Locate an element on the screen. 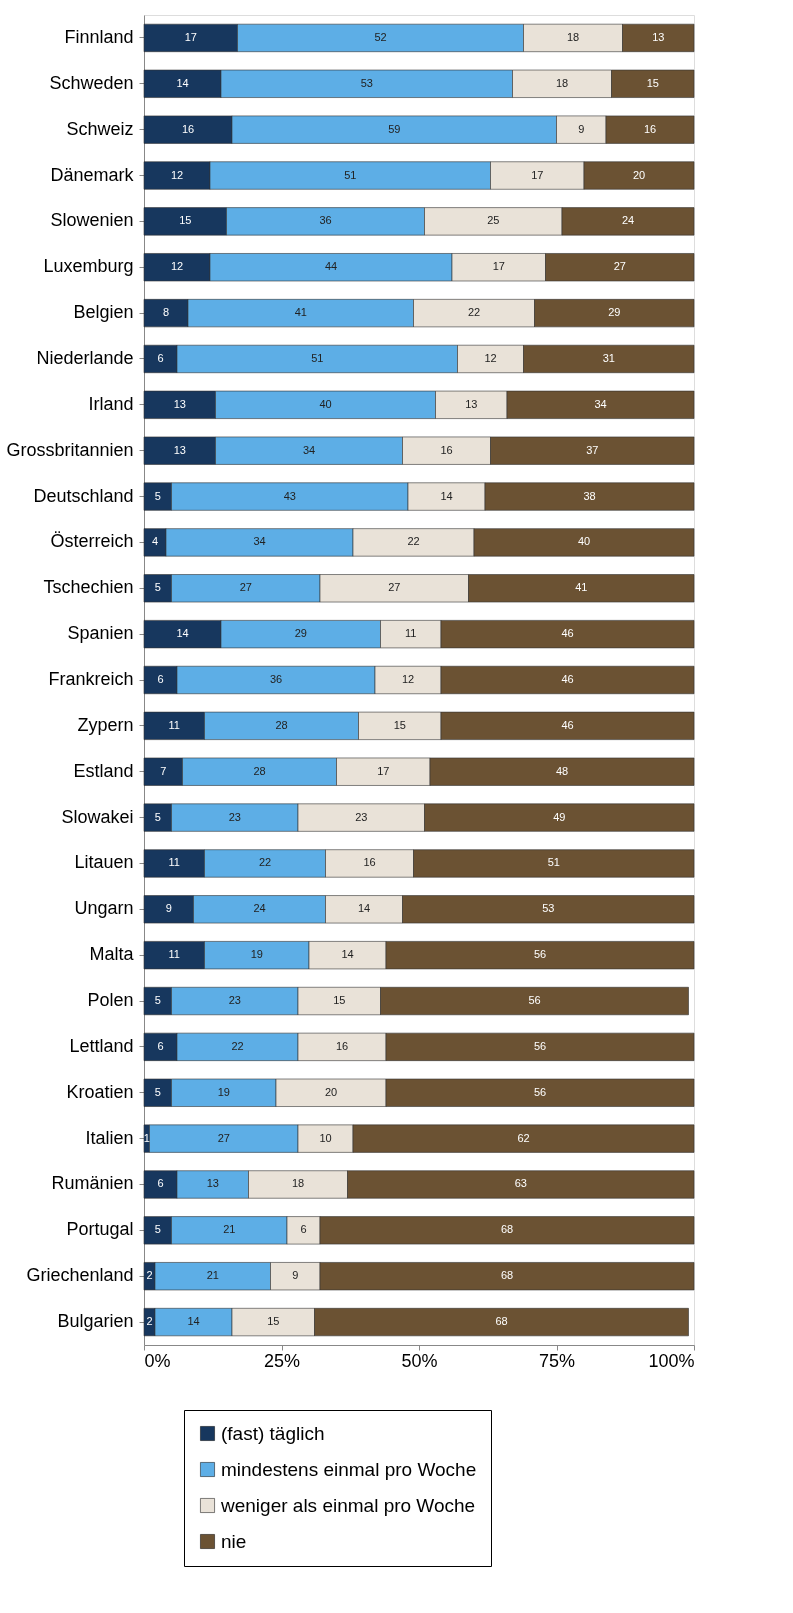 Image resolution: width=793 pixels, height=1613 pixels. y-tick-label: Schweden is located at coordinates (91, 82).